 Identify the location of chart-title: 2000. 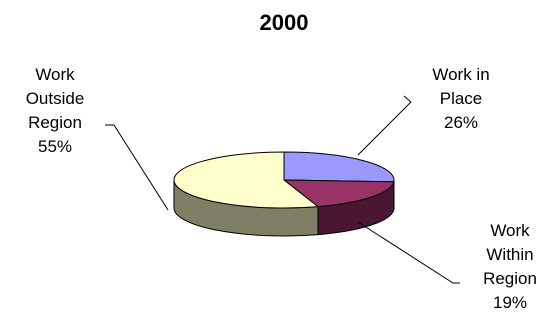
(284, 22).